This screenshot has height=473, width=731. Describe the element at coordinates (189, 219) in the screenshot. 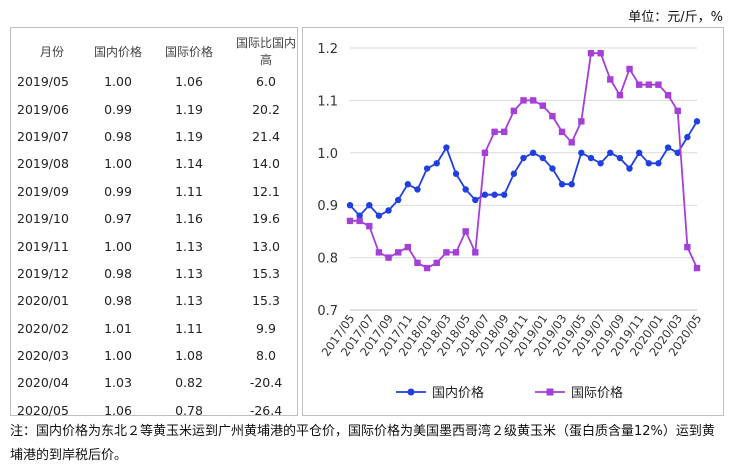

I see `cell-international-price: 1.16` at that location.